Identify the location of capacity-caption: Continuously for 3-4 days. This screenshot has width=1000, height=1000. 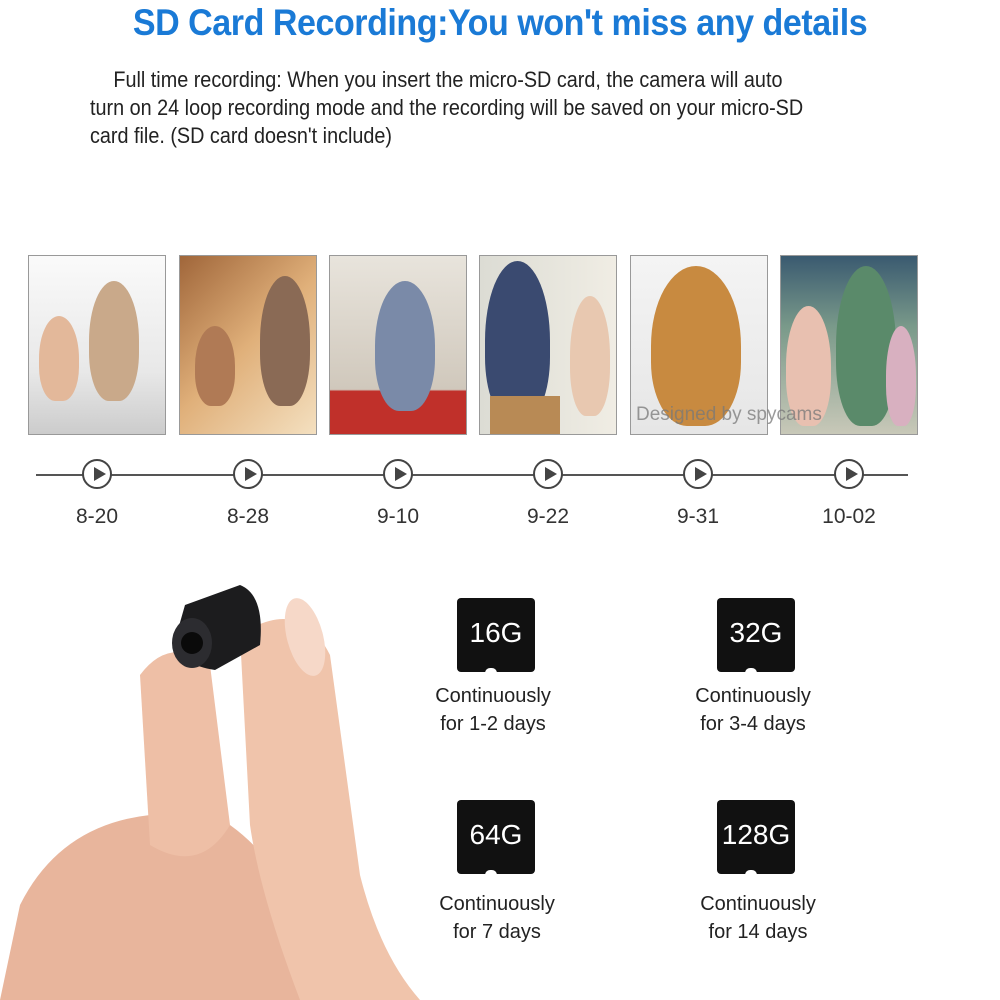
(753, 710).